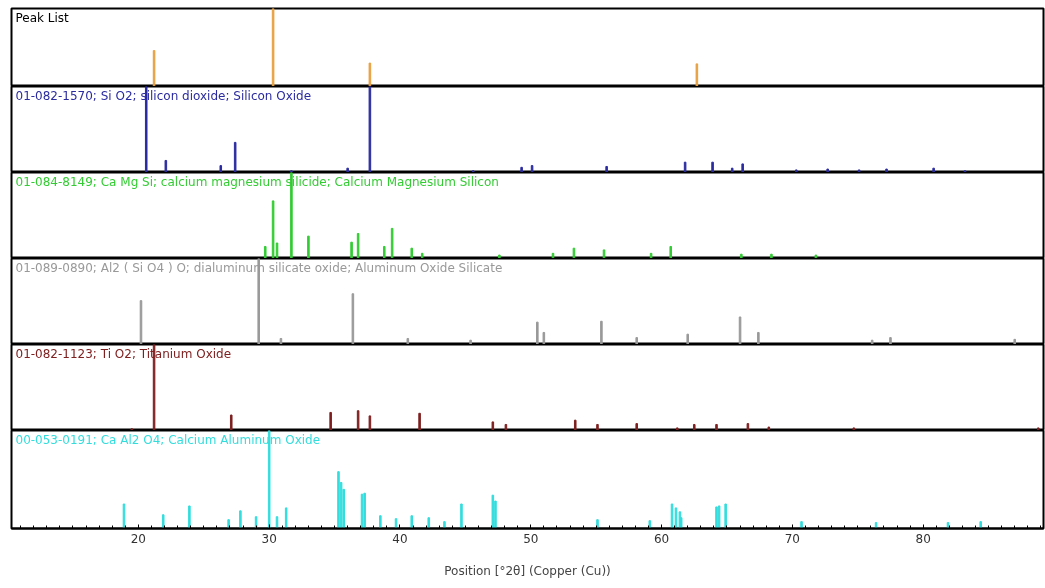  I want to click on x-tick-label: 70, so click(792, 538).